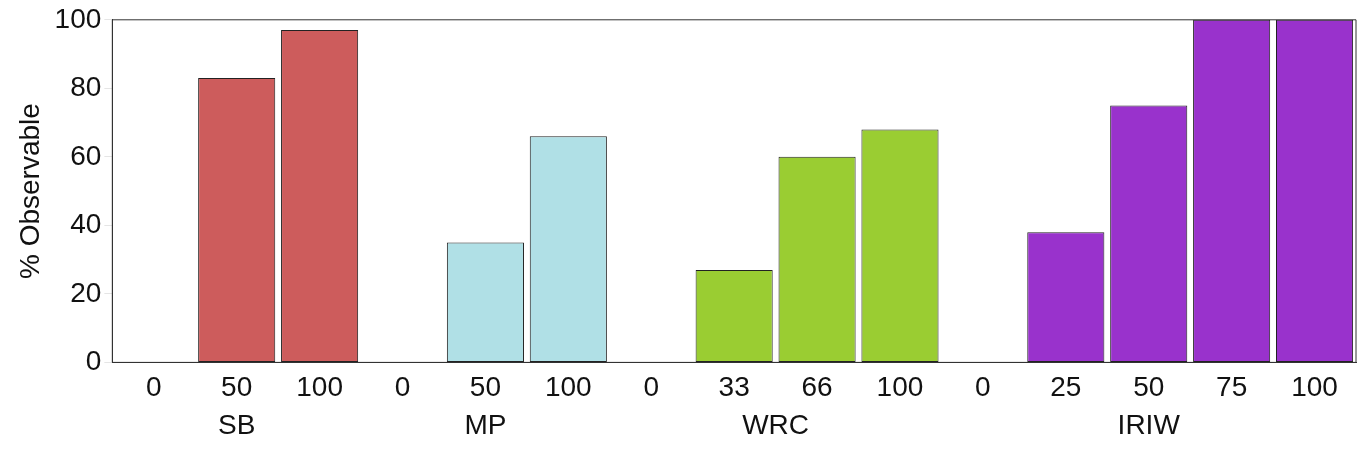 Image resolution: width=1366 pixels, height=456 pixels. I want to click on y-tick-label: 100, so click(78, 18).